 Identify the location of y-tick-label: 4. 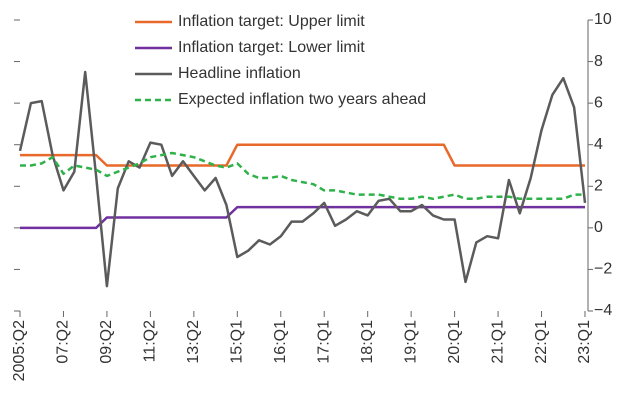
(598, 144).